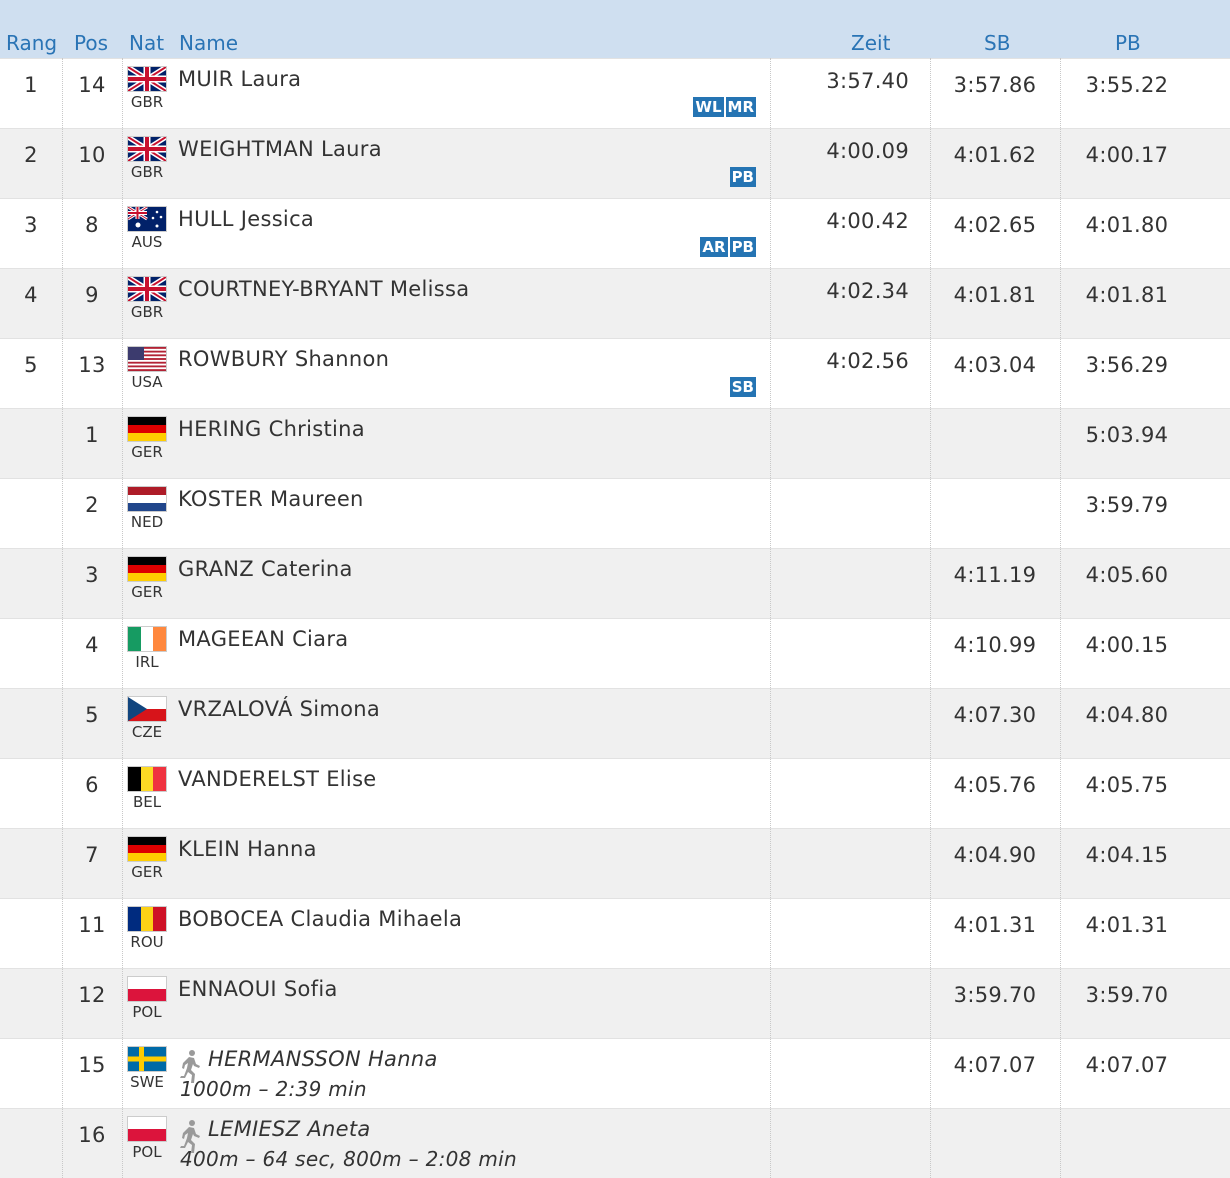 Image resolution: width=1230 pixels, height=1178 pixels. Describe the element at coordinates (92, 855) in the screenshot. I see `start-position: 7` at that location.